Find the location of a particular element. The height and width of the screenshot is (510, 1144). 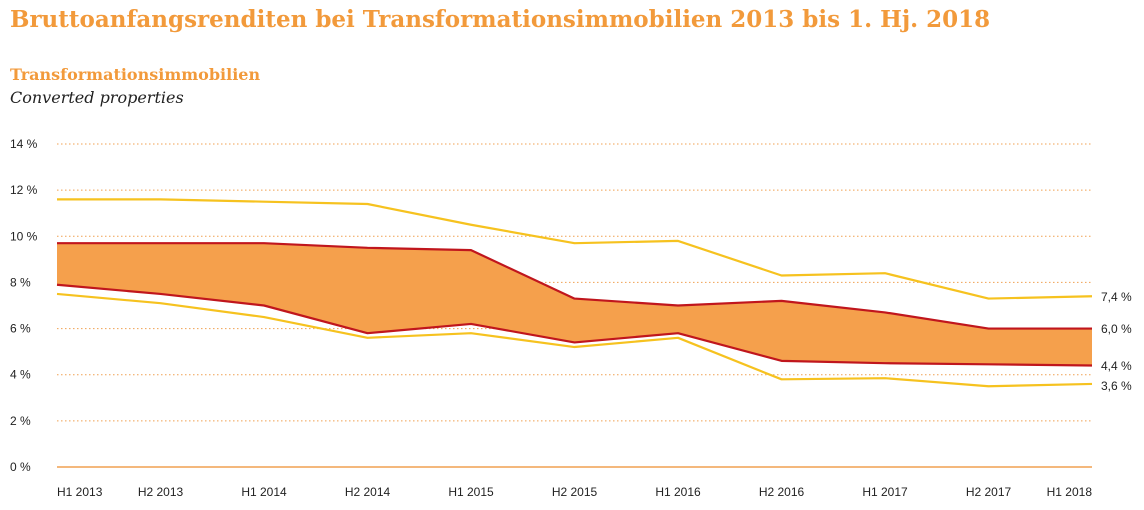

y-tick-label: 0 % is located at coordinates (20, 467).